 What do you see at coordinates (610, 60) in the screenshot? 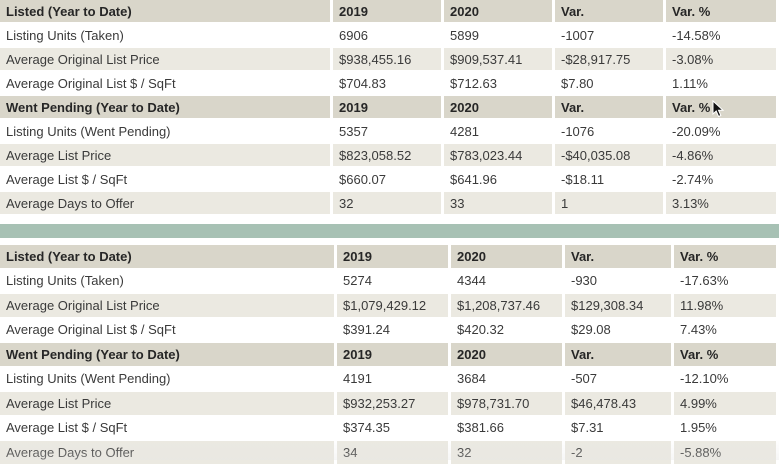
I see `value-var: -$28,917.75` at bounding box center [610, 60].